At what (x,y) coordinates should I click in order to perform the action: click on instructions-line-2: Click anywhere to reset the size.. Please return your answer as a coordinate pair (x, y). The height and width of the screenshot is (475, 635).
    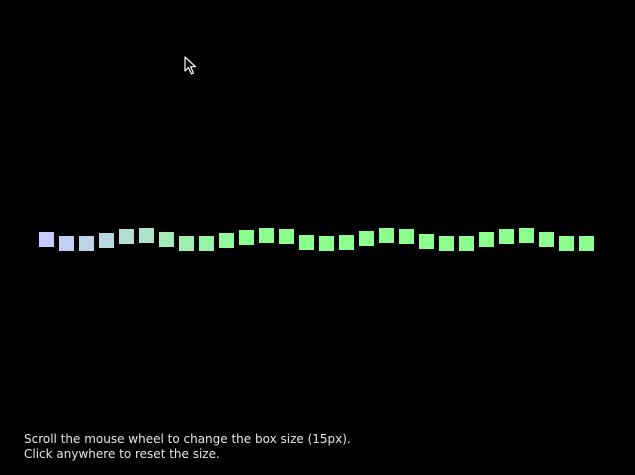
    Looking at the image, I should click on (122, 454).